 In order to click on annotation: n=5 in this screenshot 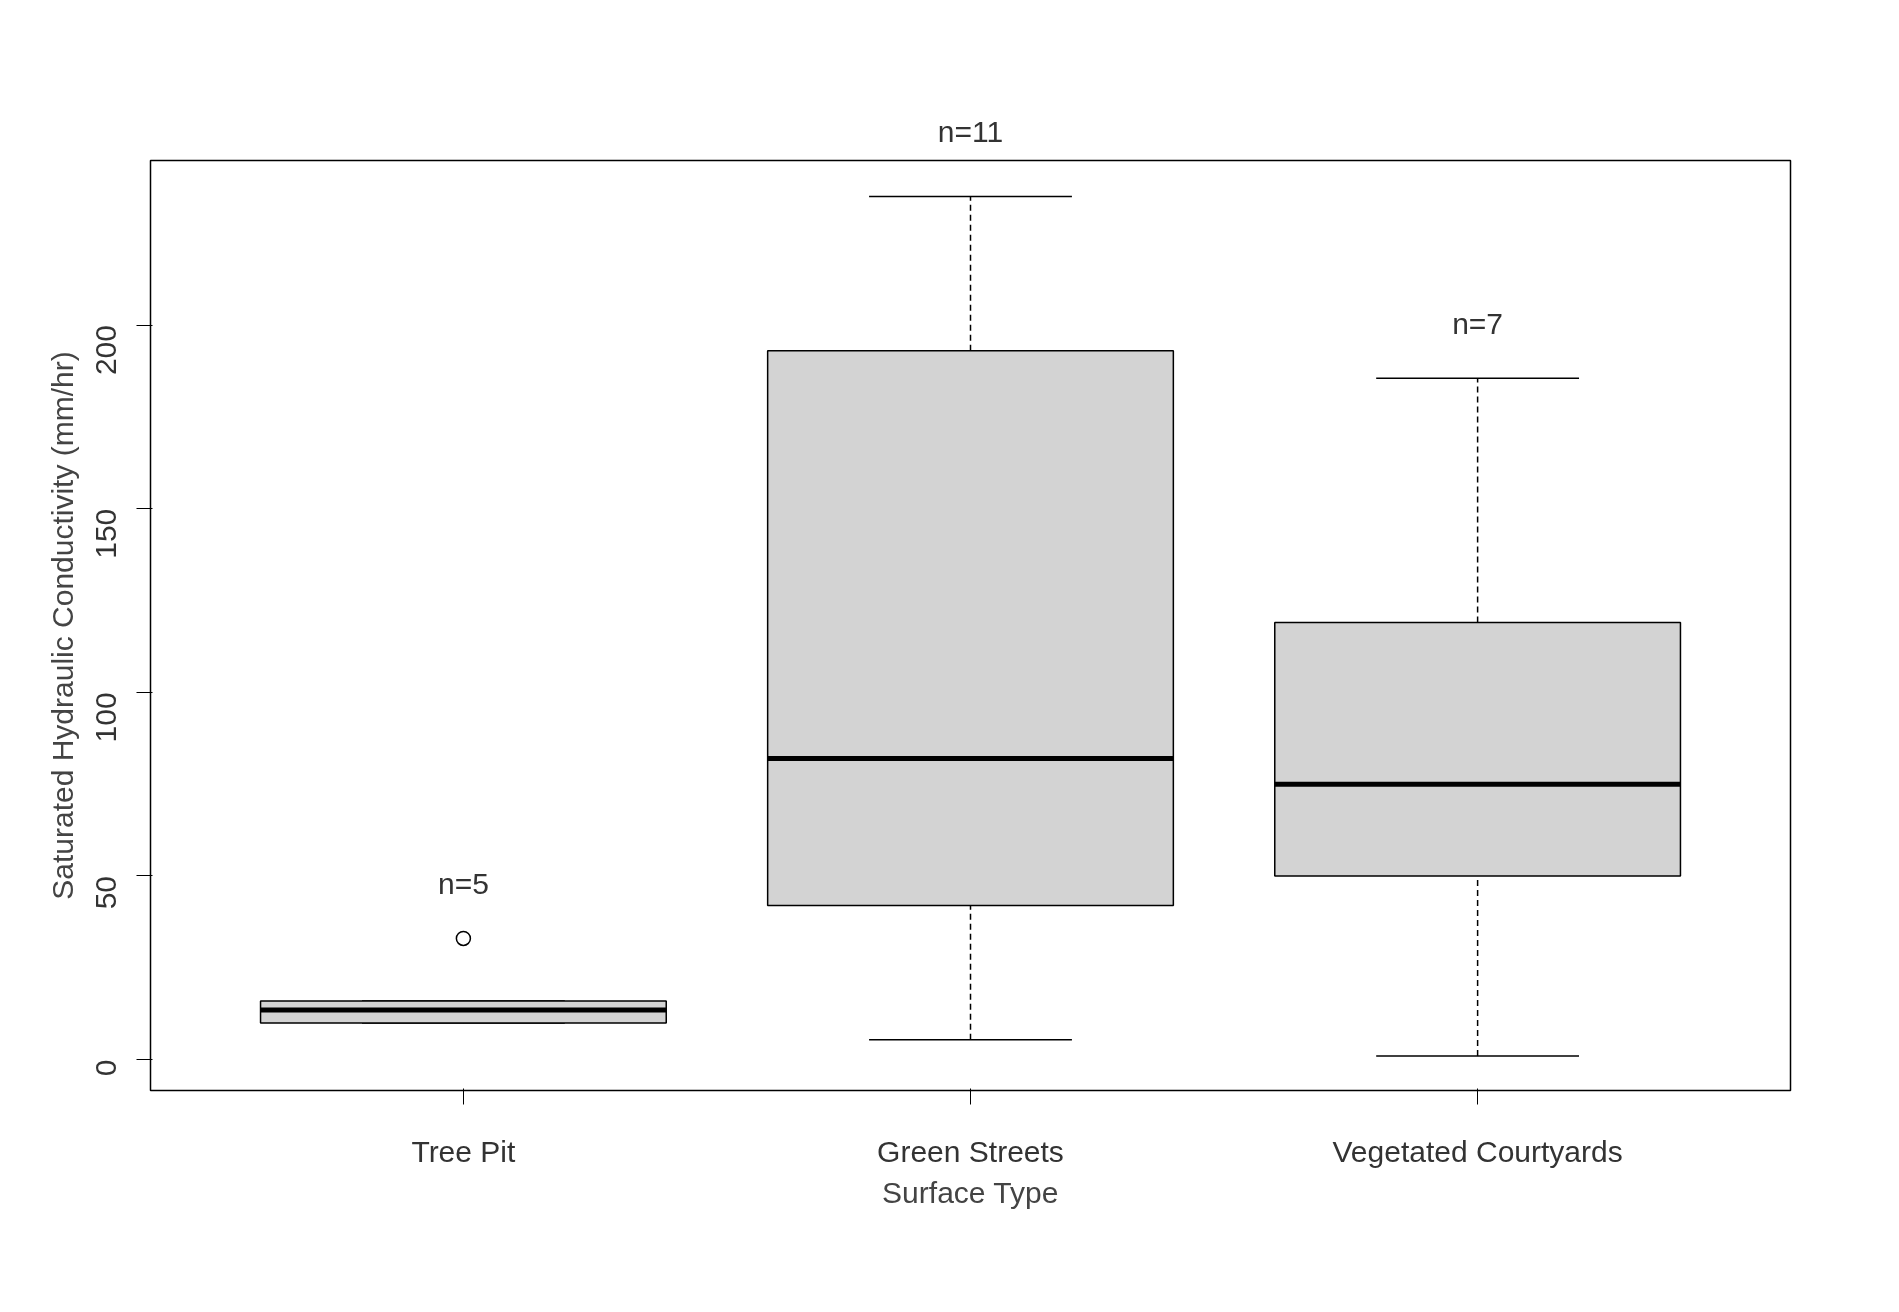, I will do `click(463, 883)`.